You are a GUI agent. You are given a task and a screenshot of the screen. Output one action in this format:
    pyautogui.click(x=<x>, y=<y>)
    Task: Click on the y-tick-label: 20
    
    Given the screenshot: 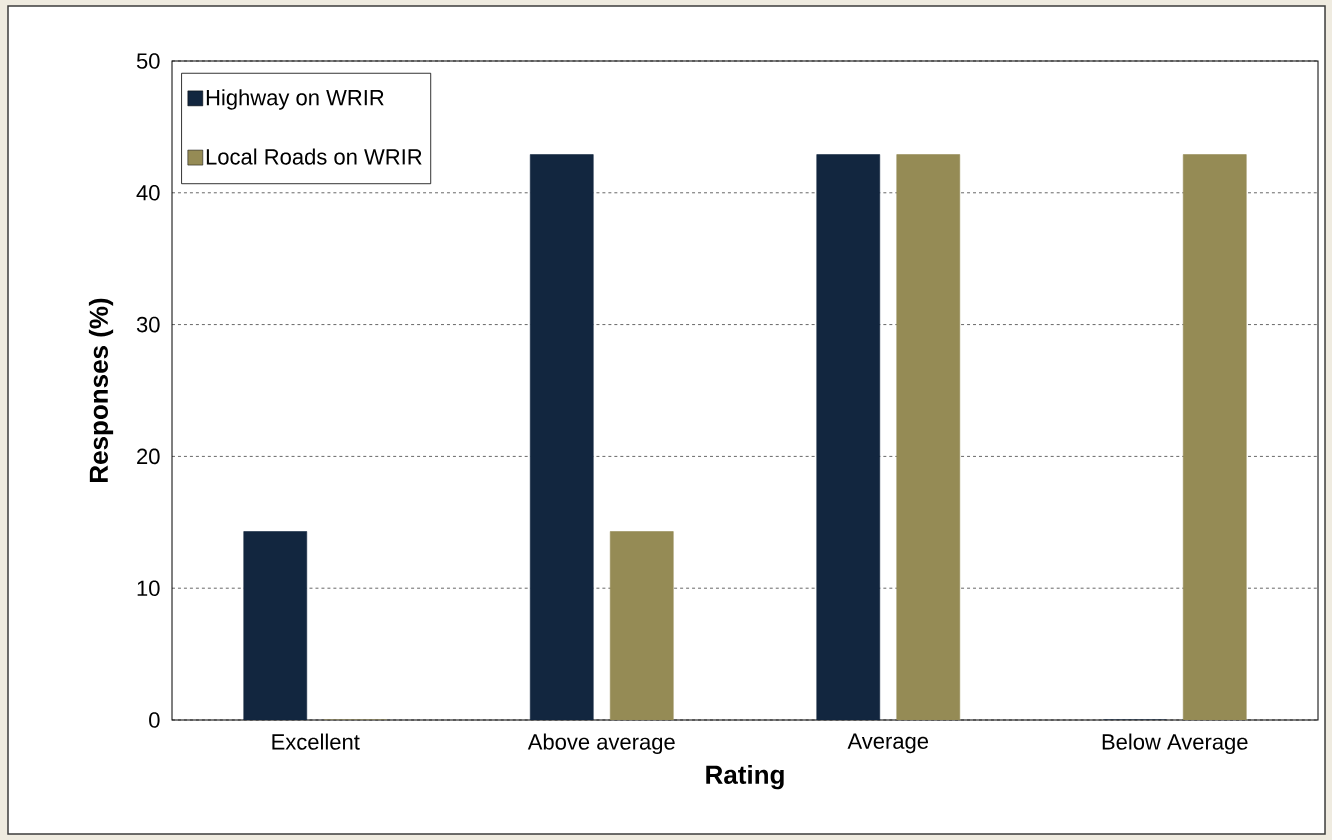 What is the action you would take?
    pyautogui.click(x=148, y=456)
    